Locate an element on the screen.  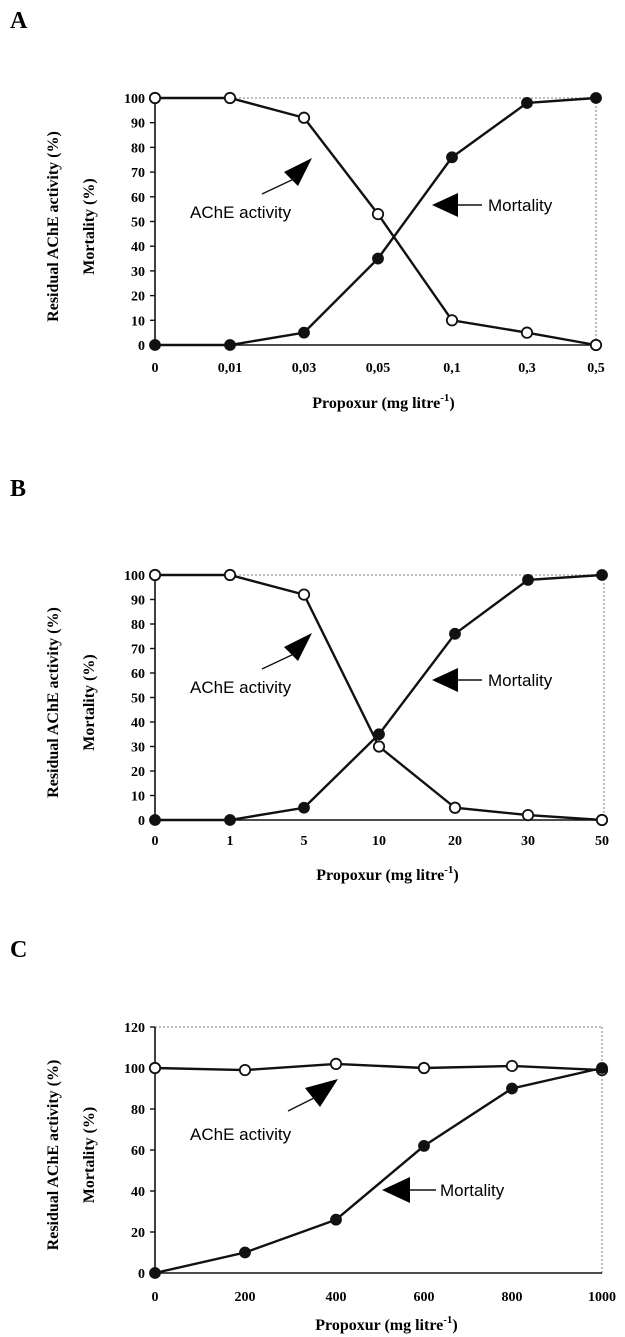
x-tick-label: 600 is located at coordinates (424, 1297).